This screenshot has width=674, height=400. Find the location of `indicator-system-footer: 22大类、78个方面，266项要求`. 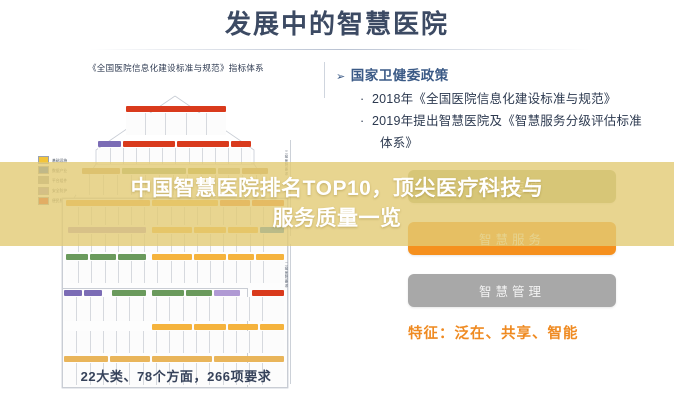

indicator-system-footer: 22大类、78个方面，266项要求 is located at coordinates (176, 376).